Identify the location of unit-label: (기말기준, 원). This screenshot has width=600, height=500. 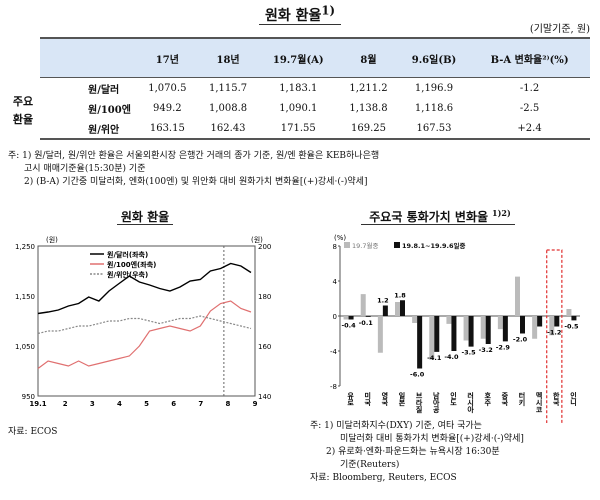
(559, 29).